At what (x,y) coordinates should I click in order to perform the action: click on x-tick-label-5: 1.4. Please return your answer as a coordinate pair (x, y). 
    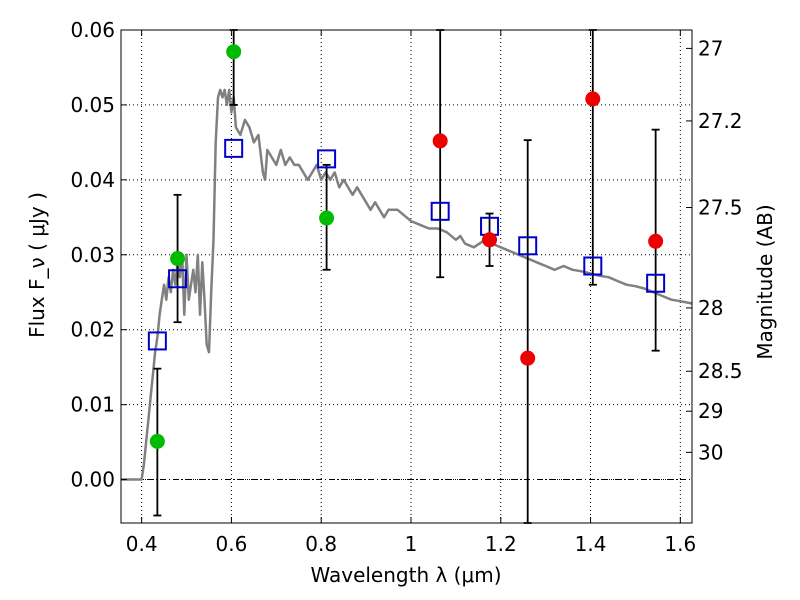
    Looking at the image, I should click on (591, 544).